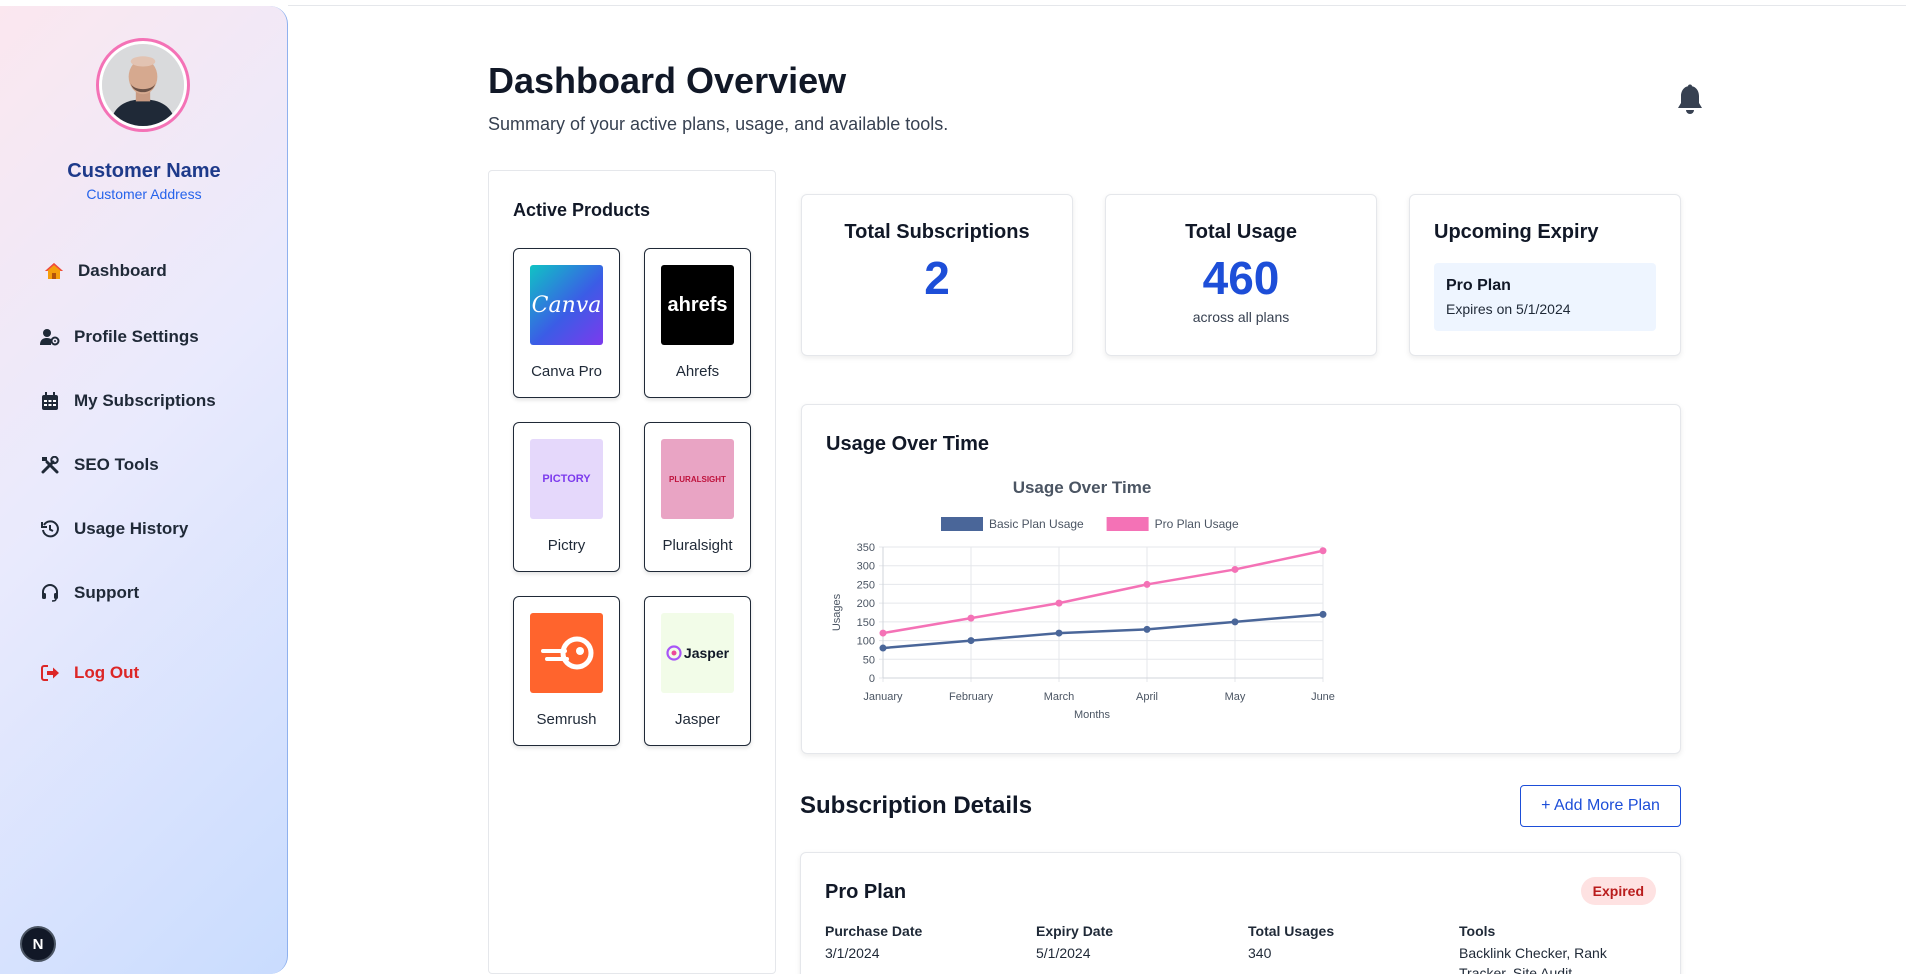 This screenshot has height=974, width=1906. What do you see at coordinates (837, 612) in the screenshot?
I see `y-axis-label: Usages` at bounding box center [837, 612].